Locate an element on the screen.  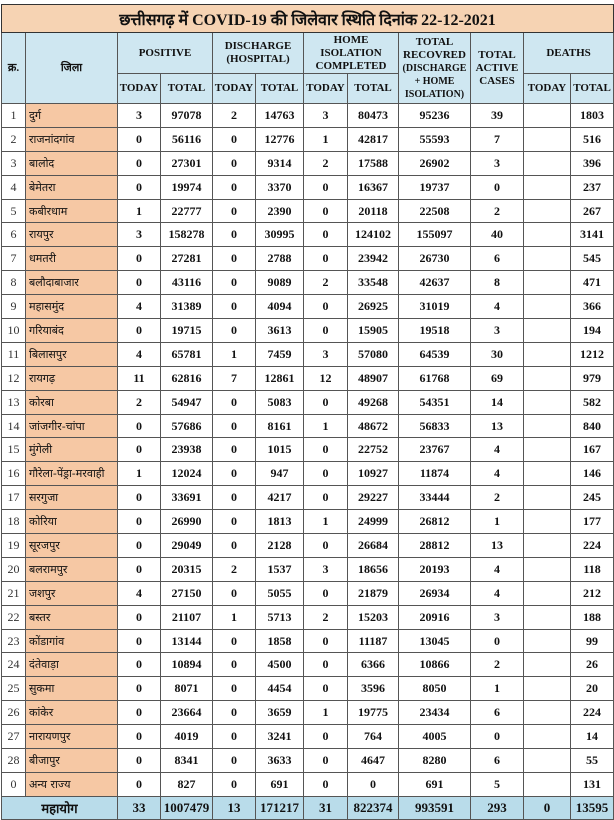
cell-active: 8 is located at coordinates (497, 283).